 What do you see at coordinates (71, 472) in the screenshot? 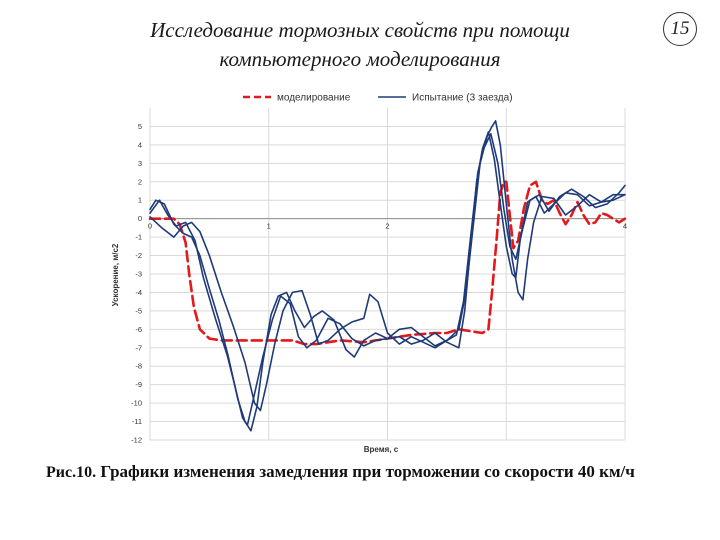
I see `caption-label: Рис.10.` at bounding box center [71, 472].